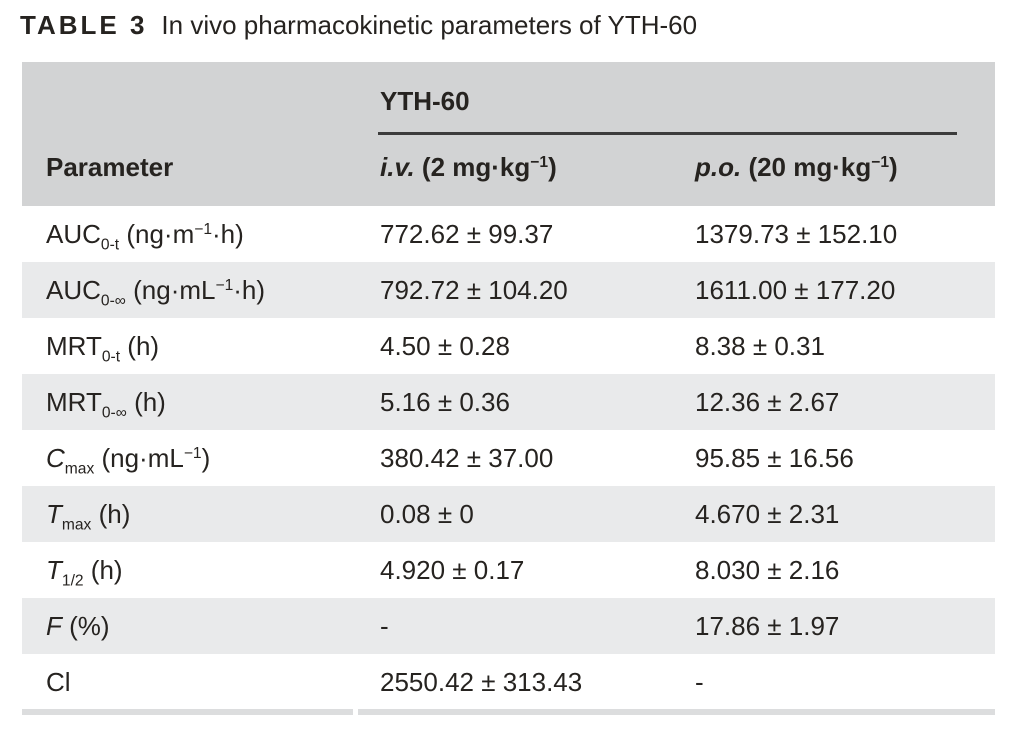 The width and height of the screenshot is (1019, 732). What do you see at coordinates (201, 402) in the screenshot?
I see `parameter-cell: MRT0-∞ (h)` at bounding box center [201, 402].